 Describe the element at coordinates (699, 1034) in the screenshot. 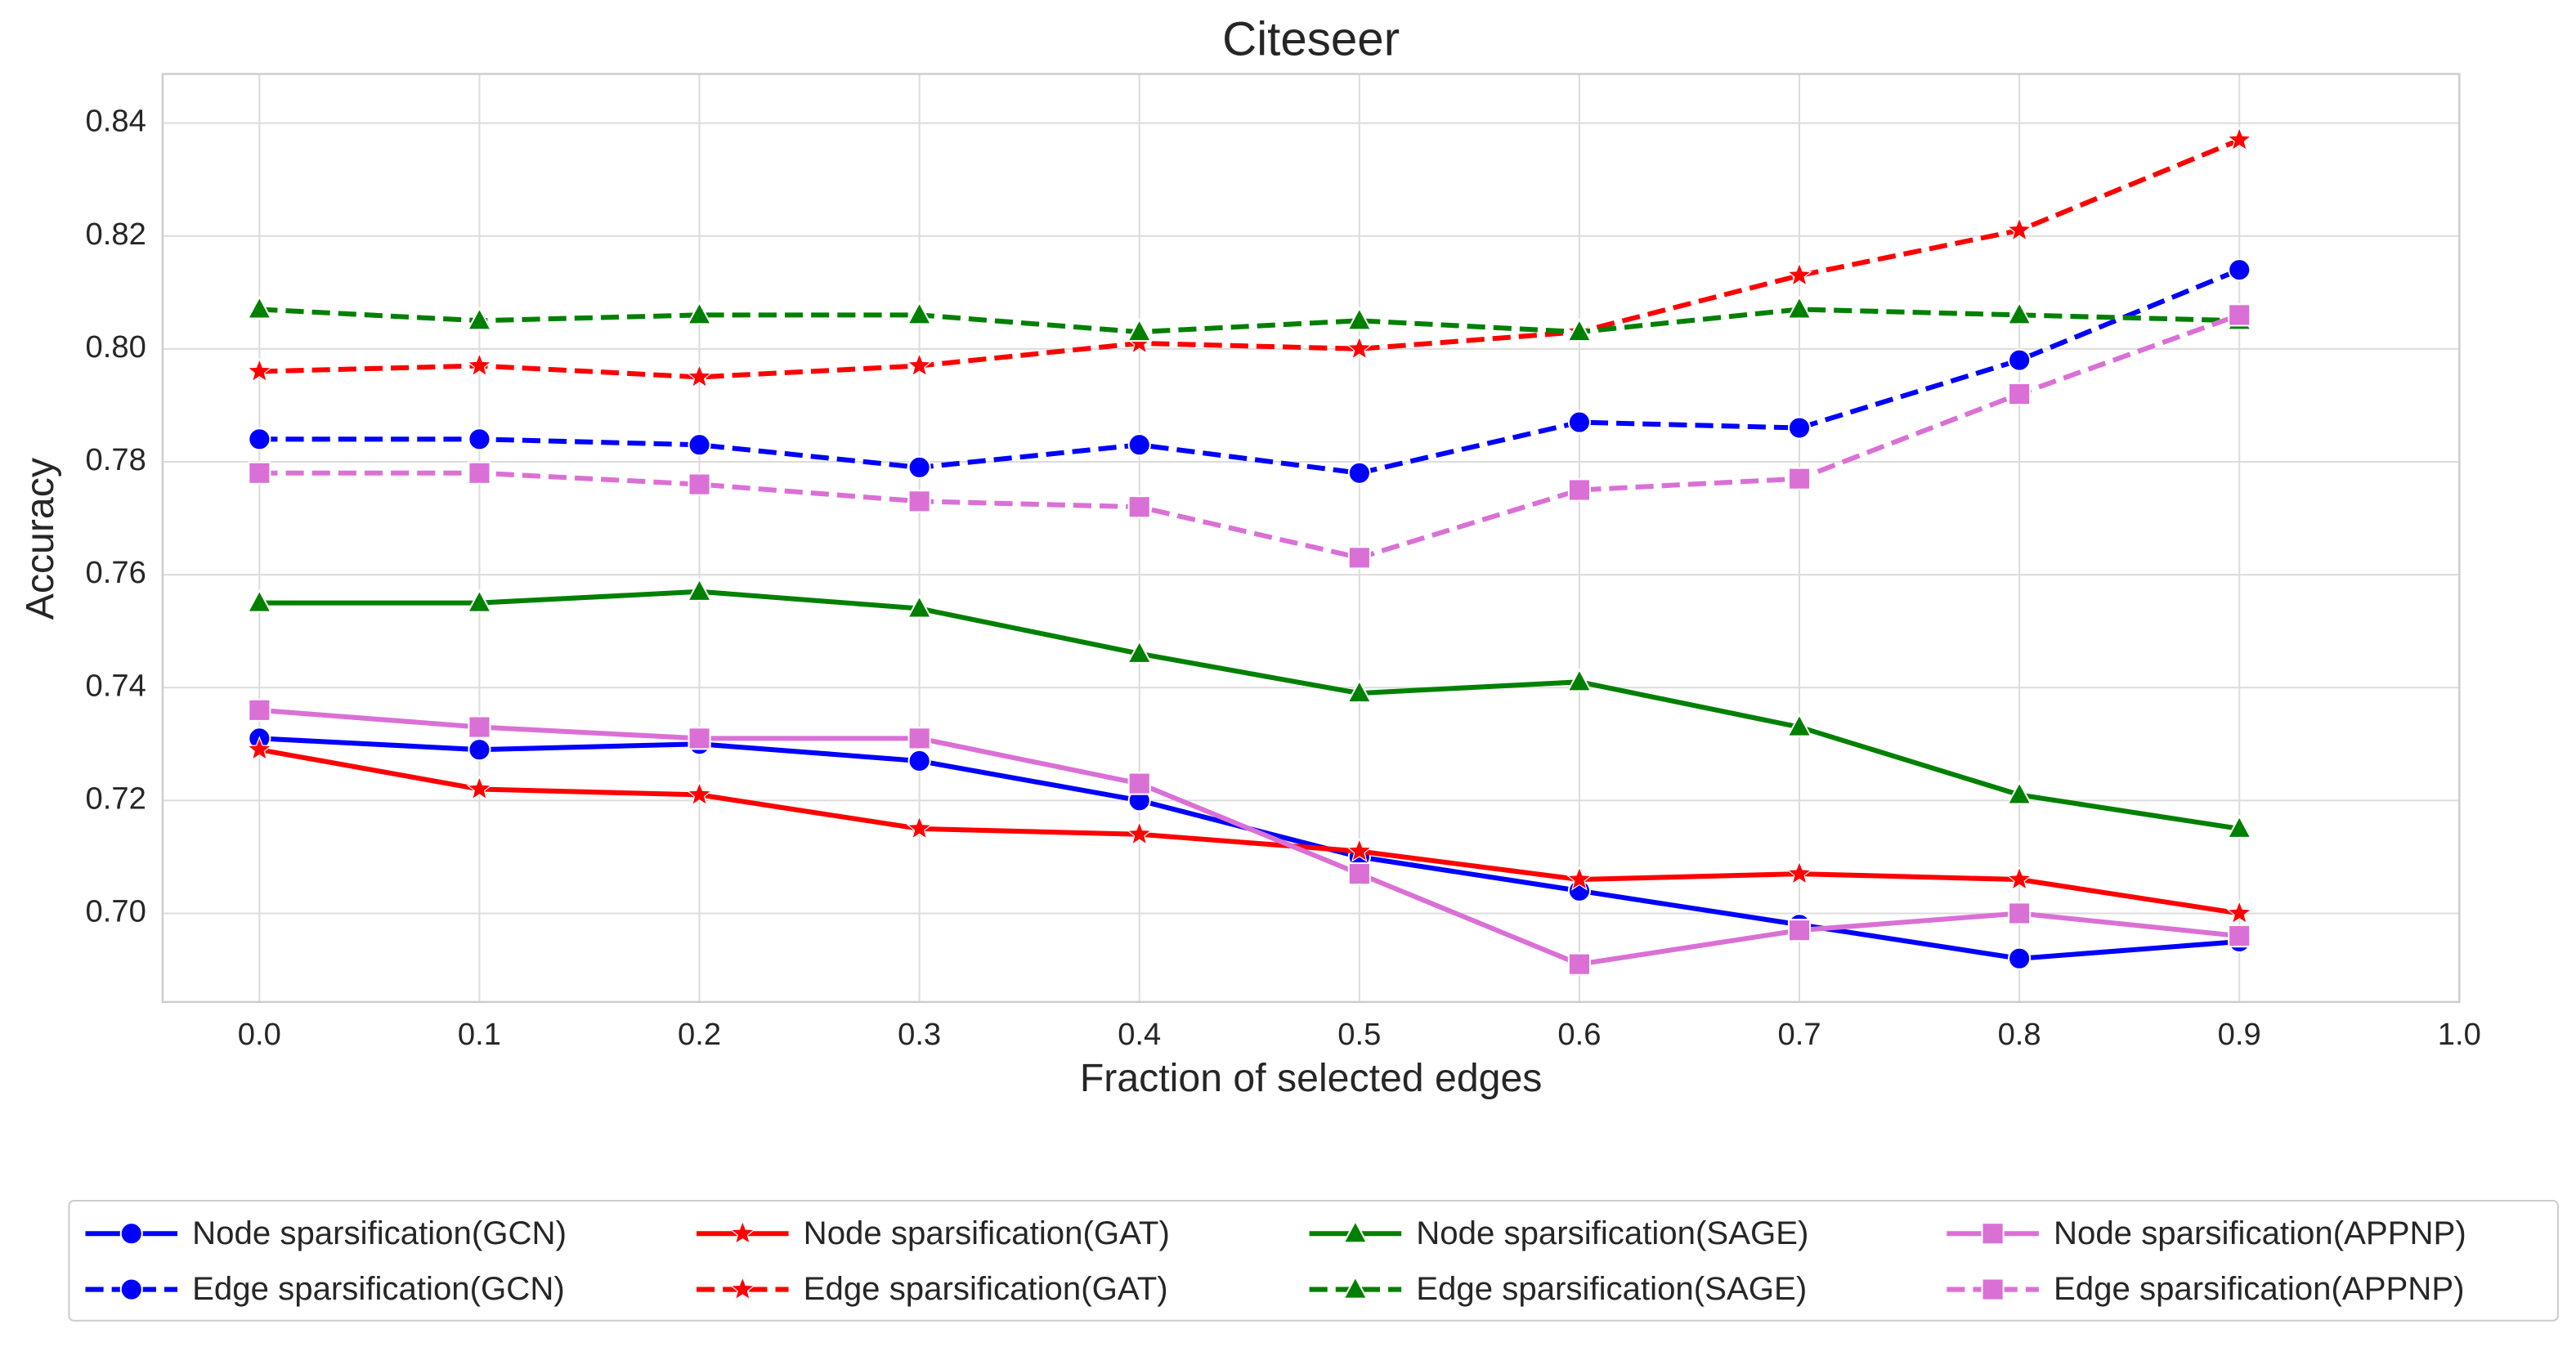

I see `x-tick-label: 0.2` at that location.